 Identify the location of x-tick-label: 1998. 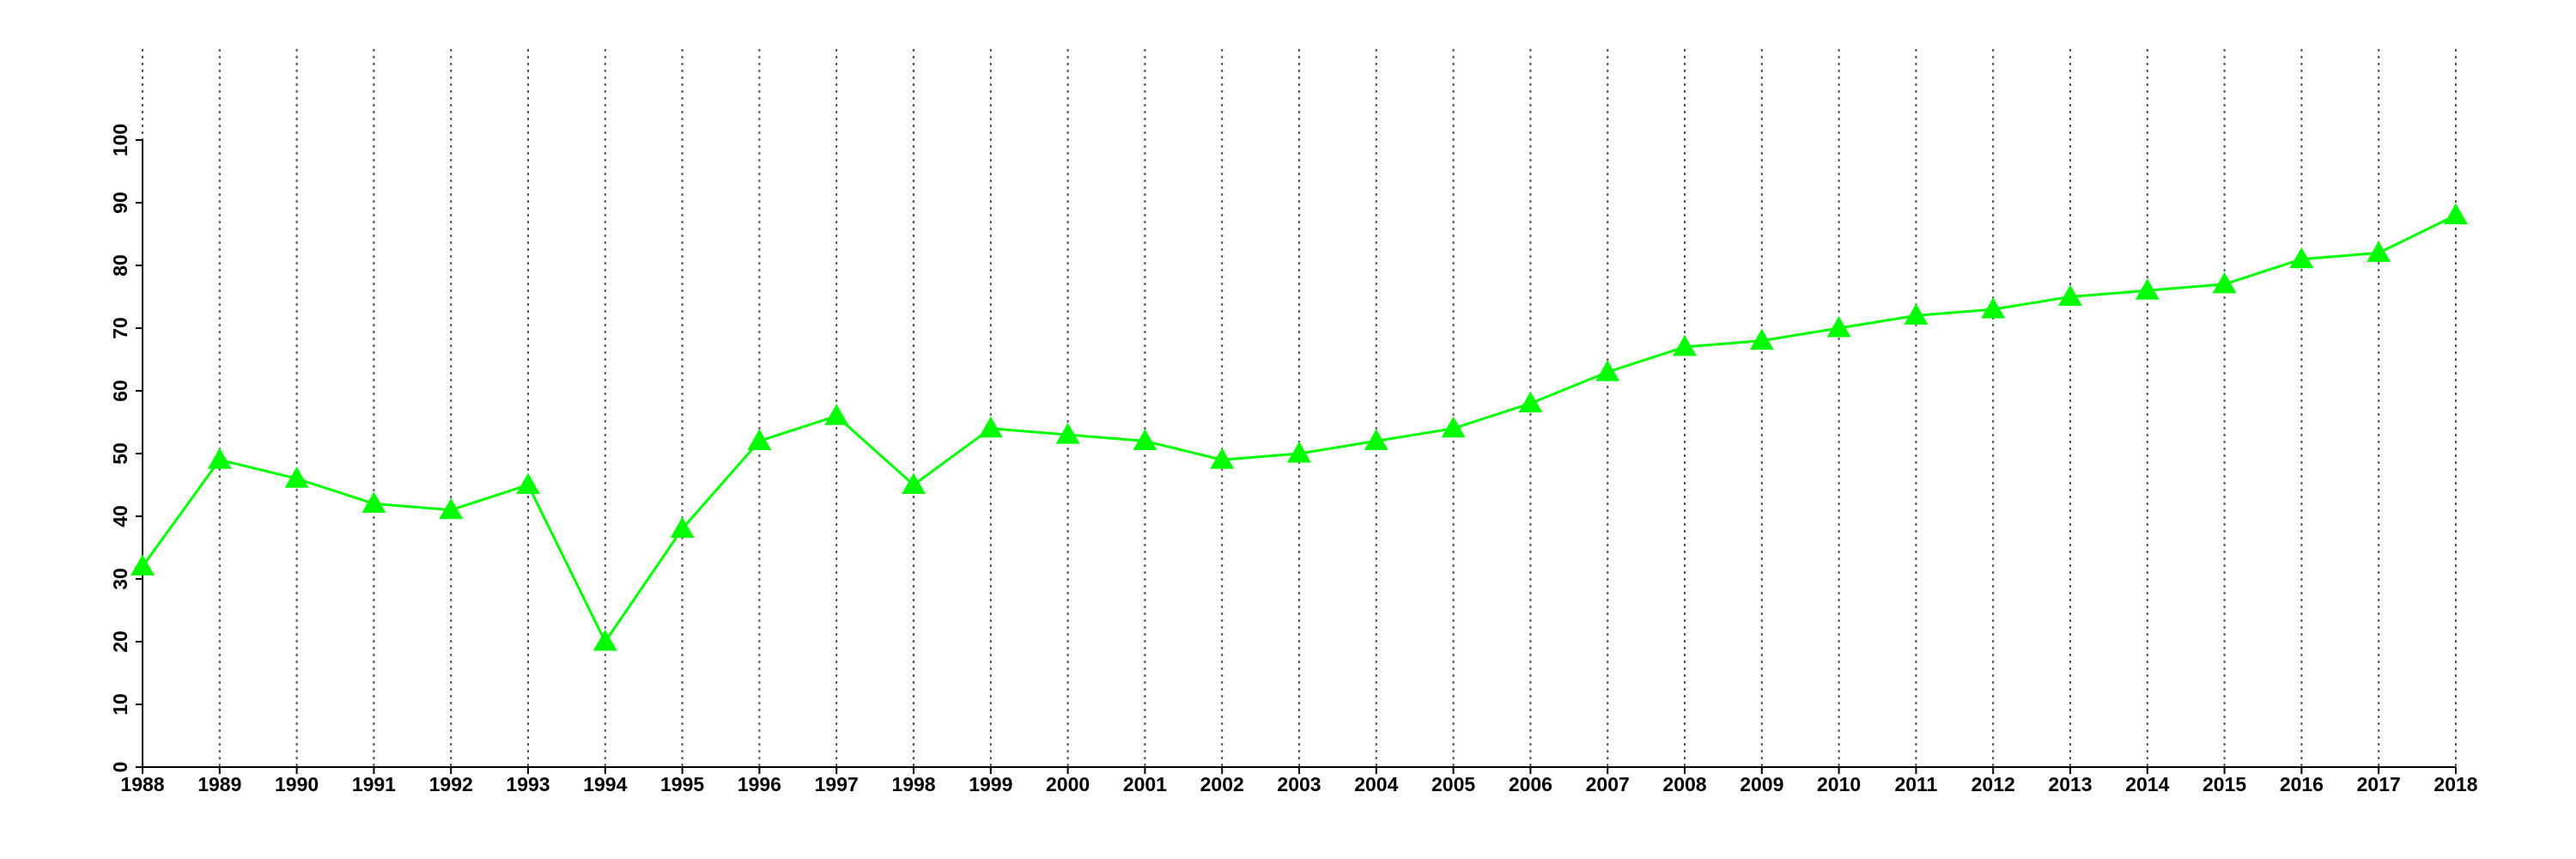
(913, 784).